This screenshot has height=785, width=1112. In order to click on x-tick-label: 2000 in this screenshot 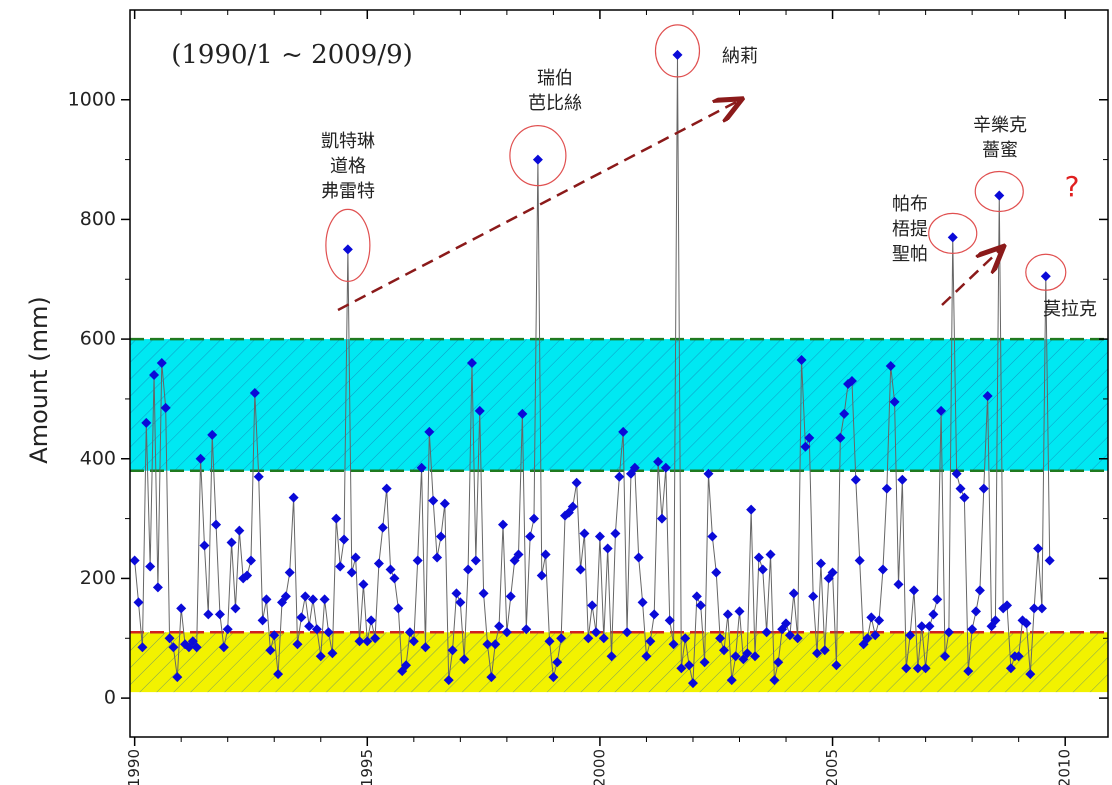, I will do `click(599, 767)`.